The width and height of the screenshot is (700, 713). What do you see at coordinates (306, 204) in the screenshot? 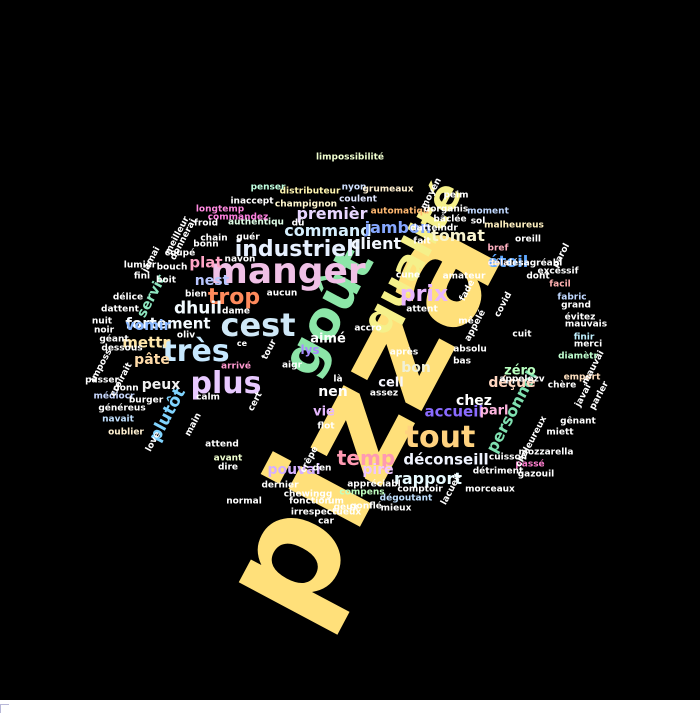
I see `cloud-word: champignon` at bounding box center [306, 204].